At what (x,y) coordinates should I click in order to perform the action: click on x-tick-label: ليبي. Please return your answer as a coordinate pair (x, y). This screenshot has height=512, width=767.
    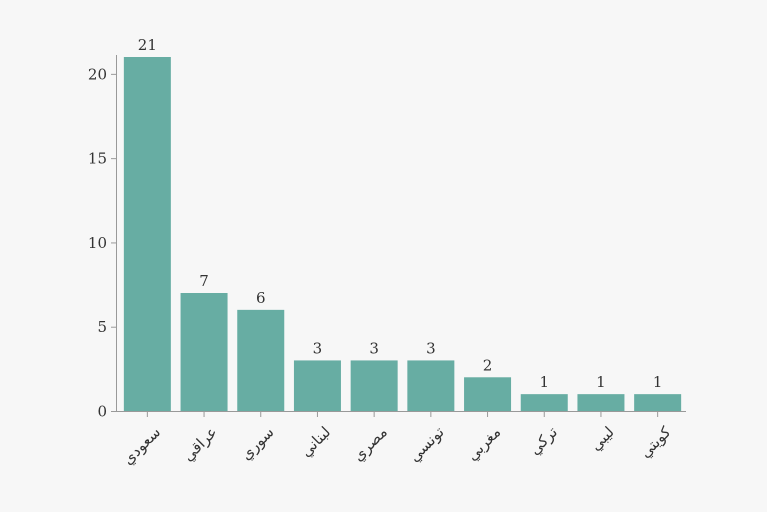
    Looking at the image, I should click on (602, 439).